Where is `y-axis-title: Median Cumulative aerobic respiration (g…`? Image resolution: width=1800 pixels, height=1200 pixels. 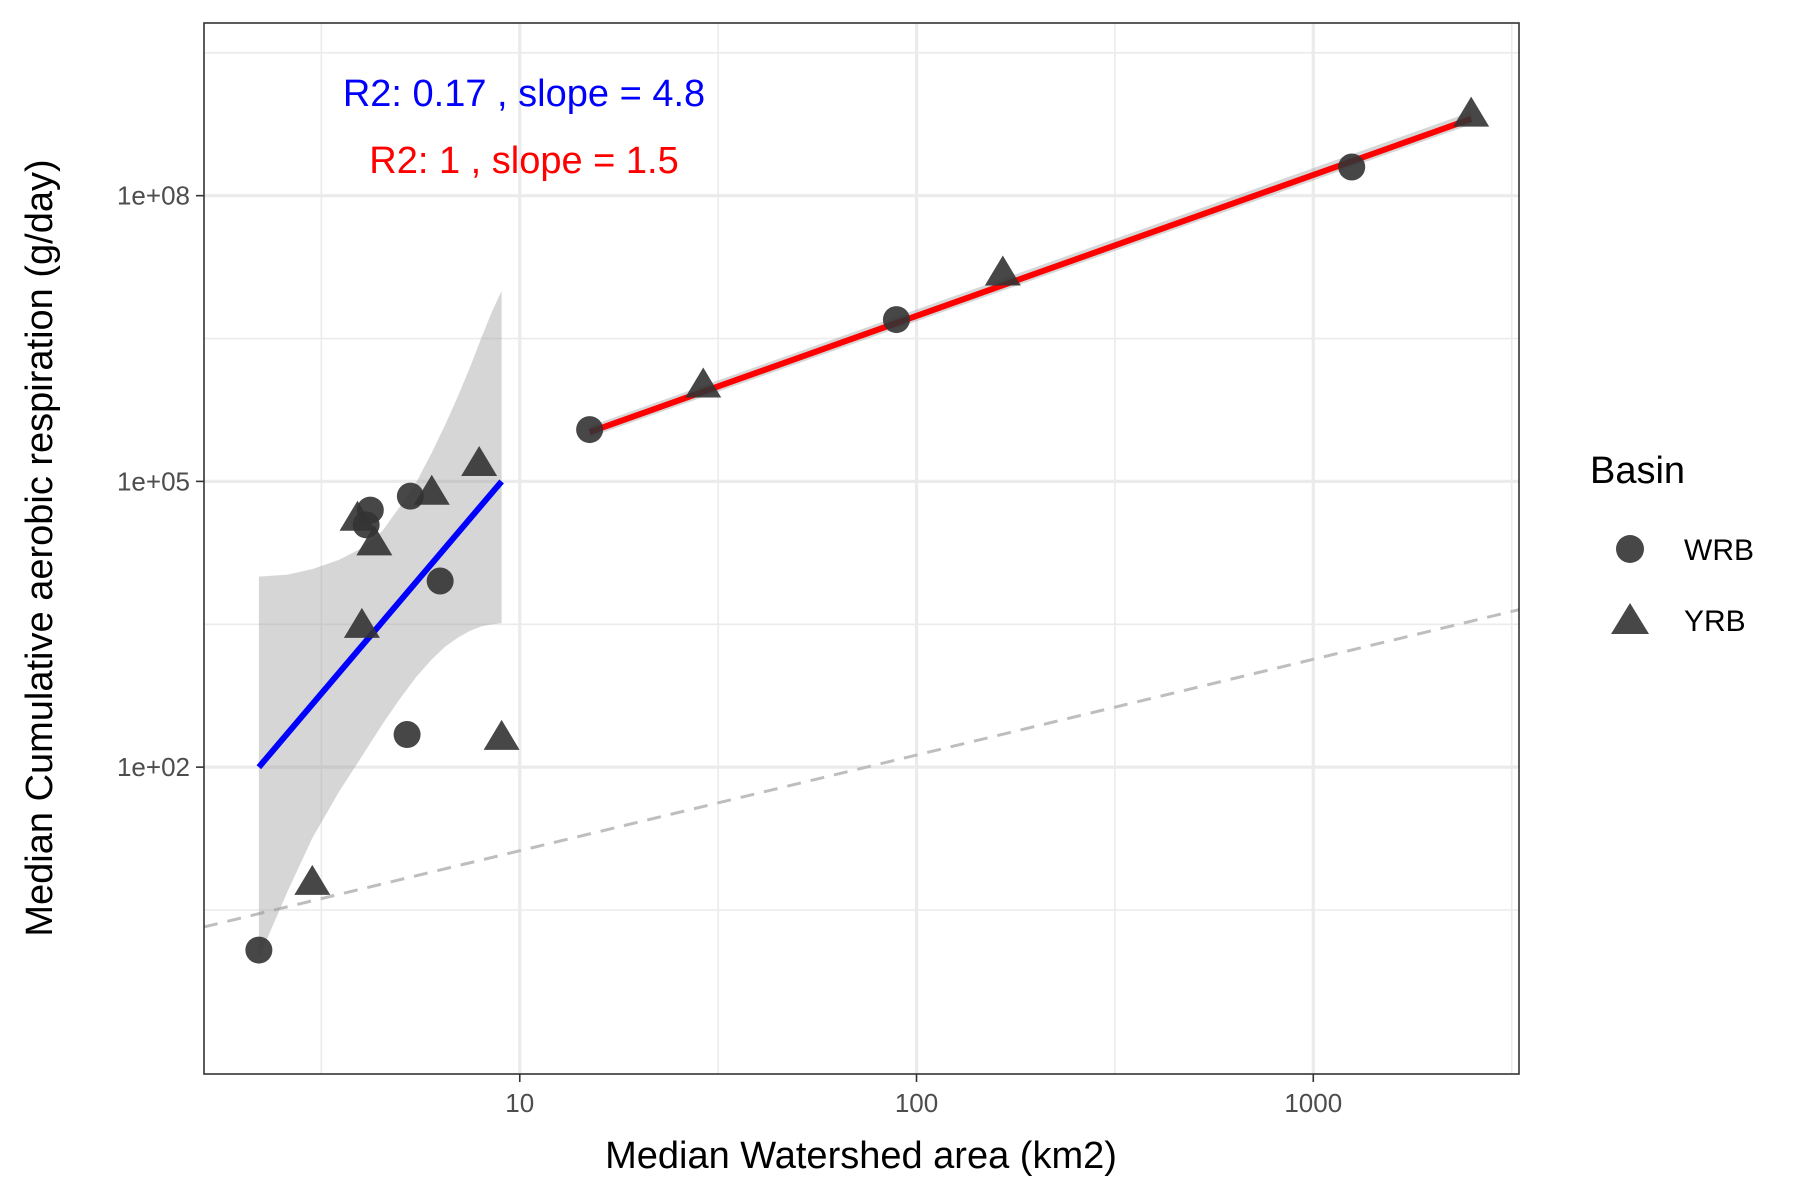
y-axis-title: Median Cumulative aerobic respiration (g… is located at coordinates (40, 547).